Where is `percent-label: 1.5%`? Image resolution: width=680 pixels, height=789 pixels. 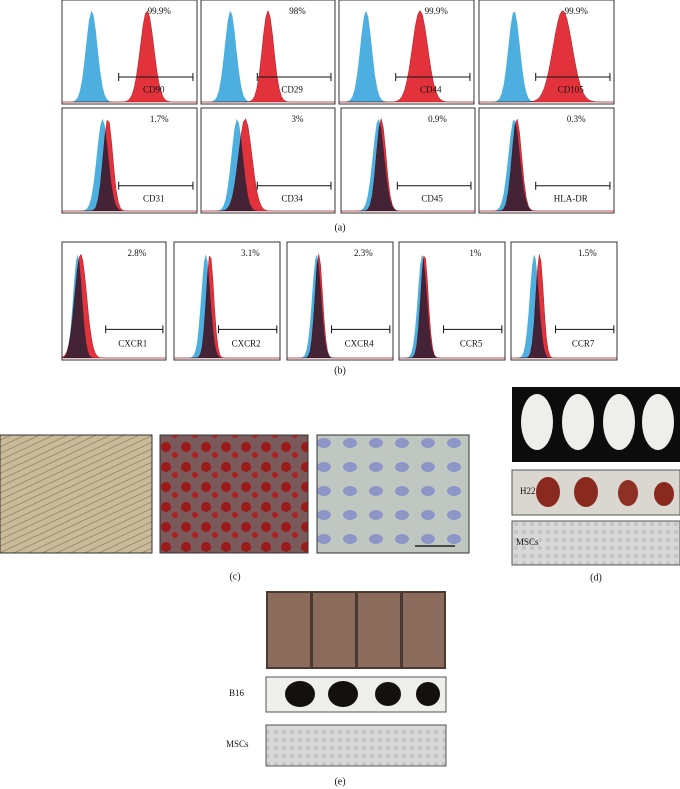 percent-label: 1.5% is located at coordinates (587, 253).